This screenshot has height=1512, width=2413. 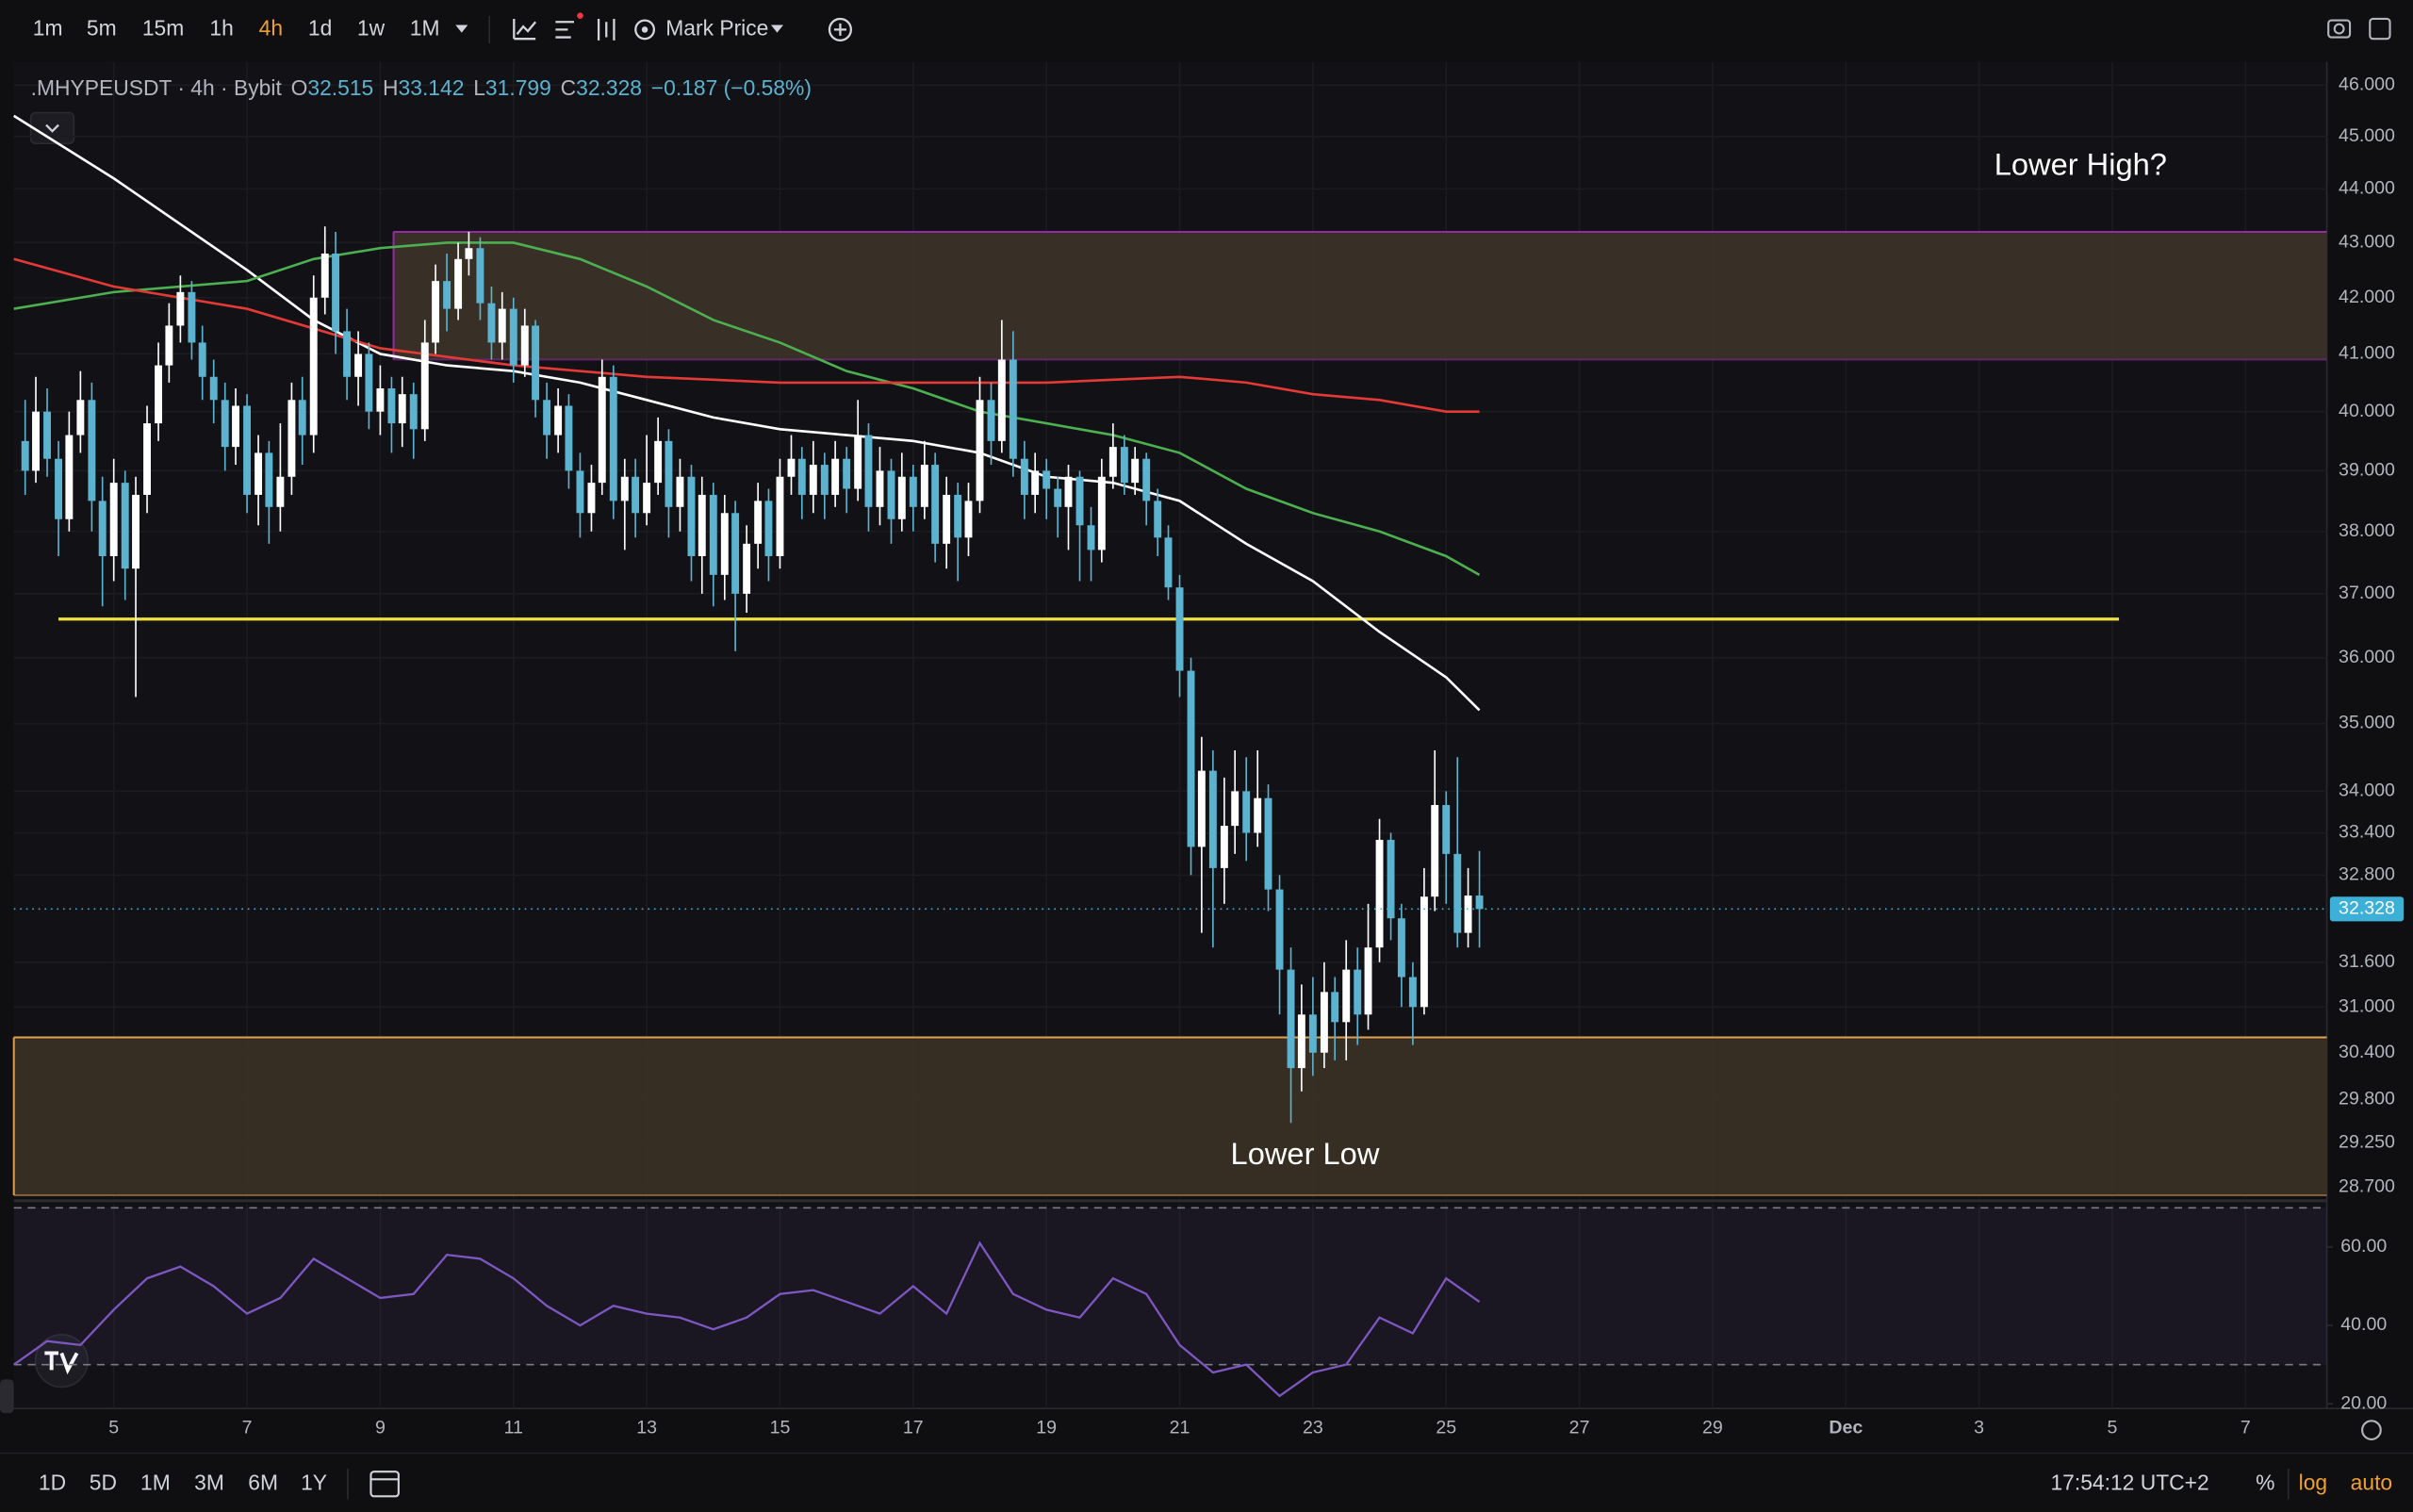 What do you see at coordinates (320, 27) in the screenshot?
I see `interval-button: 1d` at bounding box center [320, 27].